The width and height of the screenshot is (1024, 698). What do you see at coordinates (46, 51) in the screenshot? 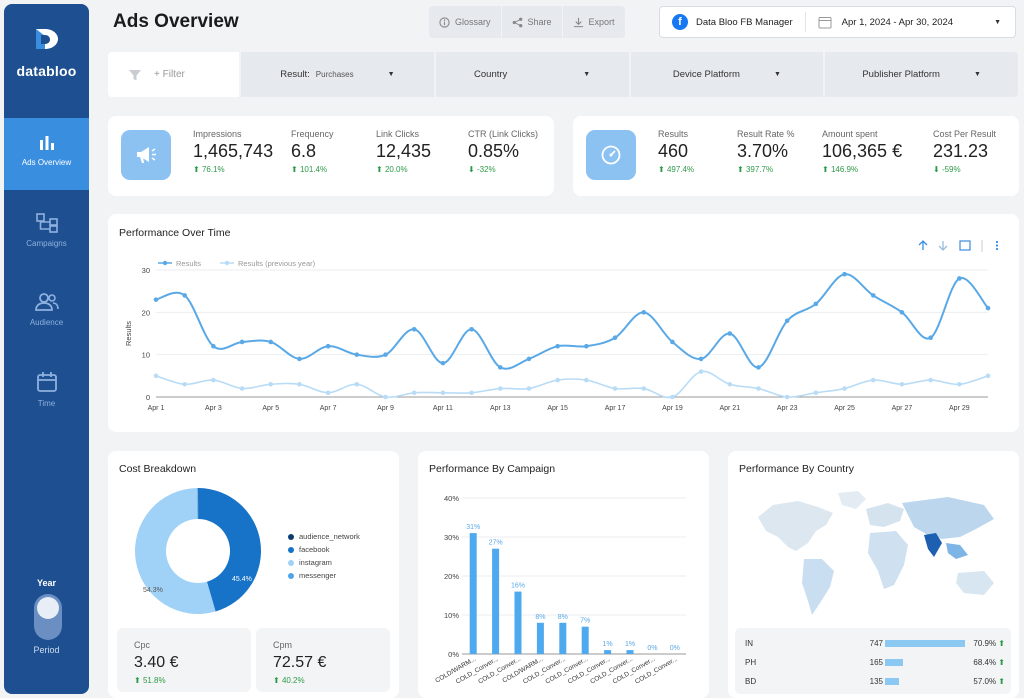
I see `brand-logo: databloo` at bounding box center [46, 51].